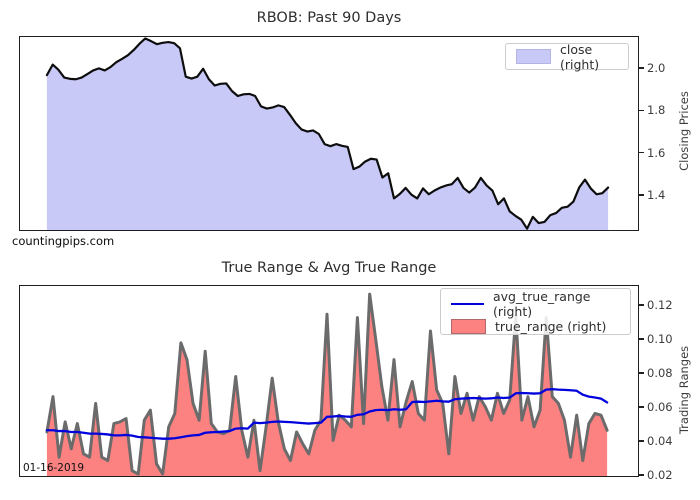 This screenshot has width=700, height=500. Describe the element at coordinates (660, 440) in the screenshot. I see `y-tick-label: 0.04` at that location.